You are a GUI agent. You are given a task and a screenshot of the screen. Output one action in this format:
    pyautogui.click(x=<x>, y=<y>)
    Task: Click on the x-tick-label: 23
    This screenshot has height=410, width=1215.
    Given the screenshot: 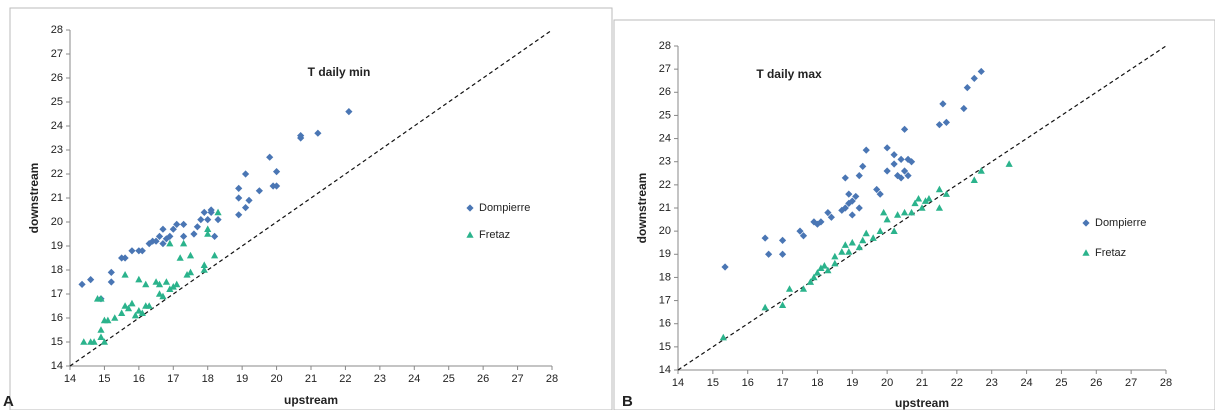 What is the action you would take?
    pyautogui.click(x=992, y=383)
    